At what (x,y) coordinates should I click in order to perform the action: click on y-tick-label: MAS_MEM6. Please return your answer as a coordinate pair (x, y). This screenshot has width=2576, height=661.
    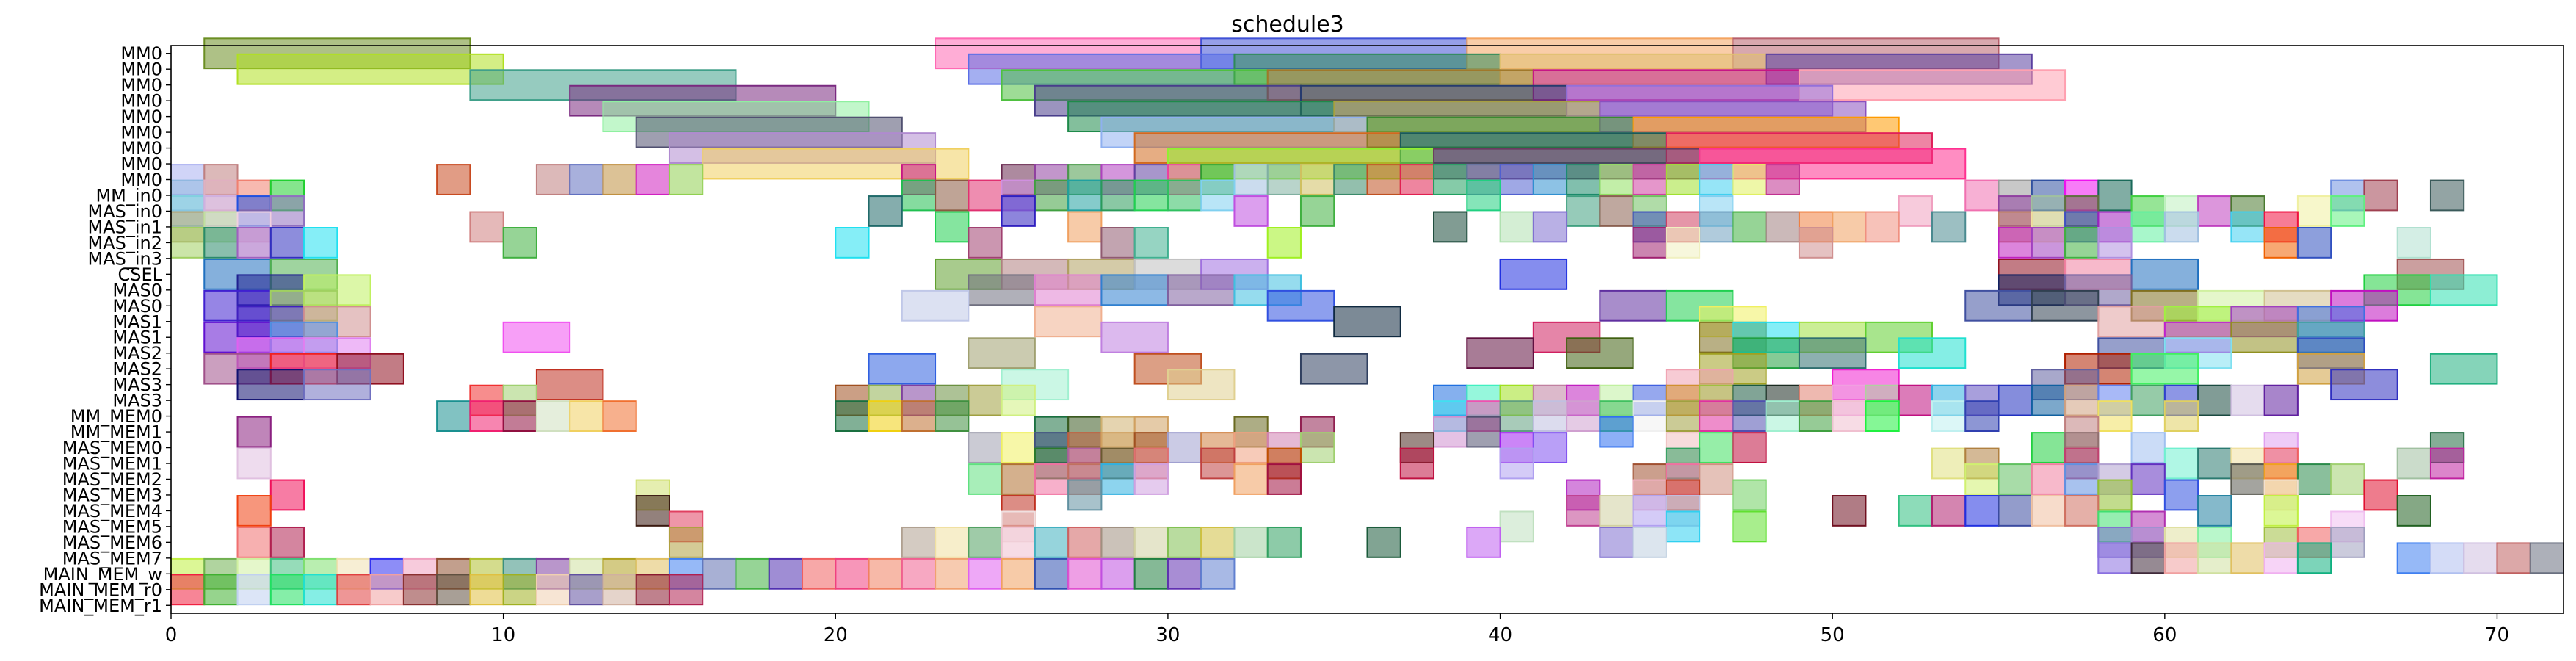
    Looking at the image, I should click on (112, 542).